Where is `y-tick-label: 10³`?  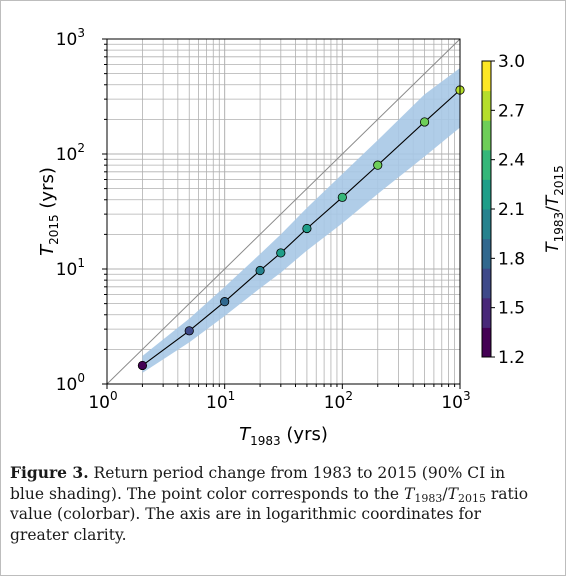 y-tick-label: 10³ is located at coordinates (70, 38).